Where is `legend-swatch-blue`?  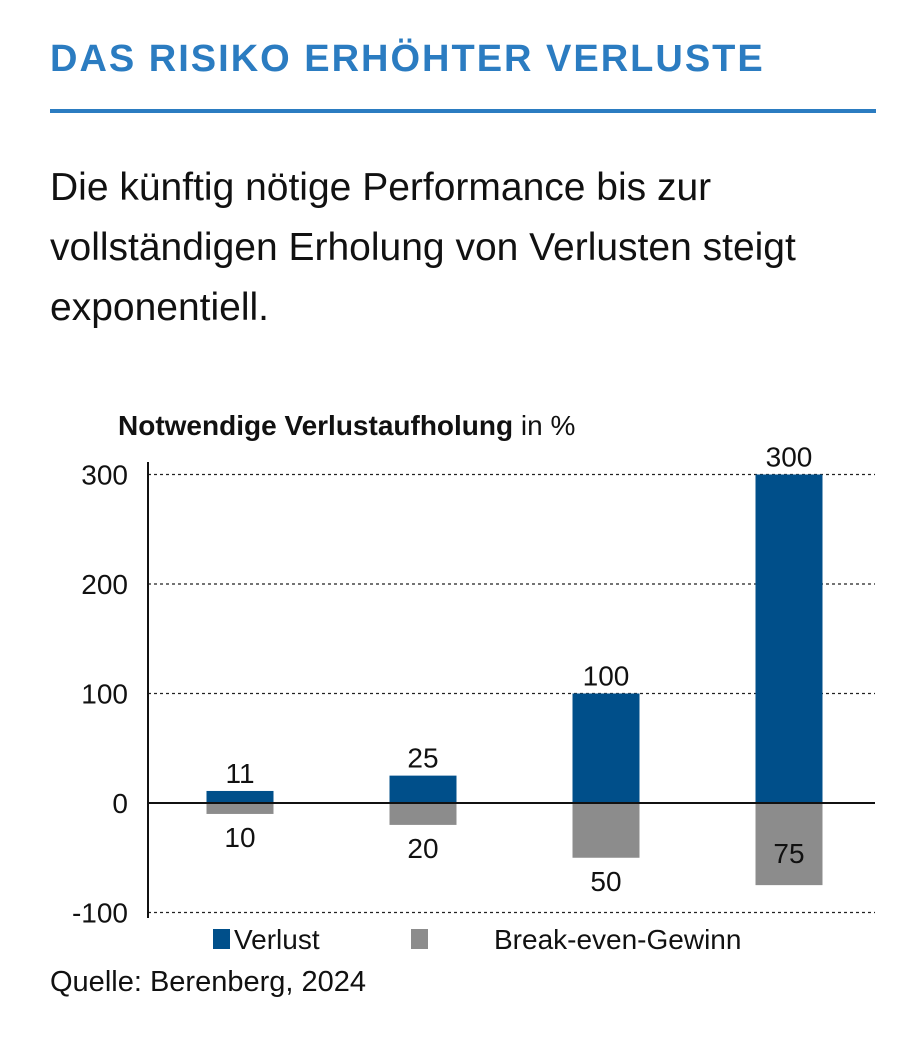
legend-swatch-blue is located at coordinates (221, 939).